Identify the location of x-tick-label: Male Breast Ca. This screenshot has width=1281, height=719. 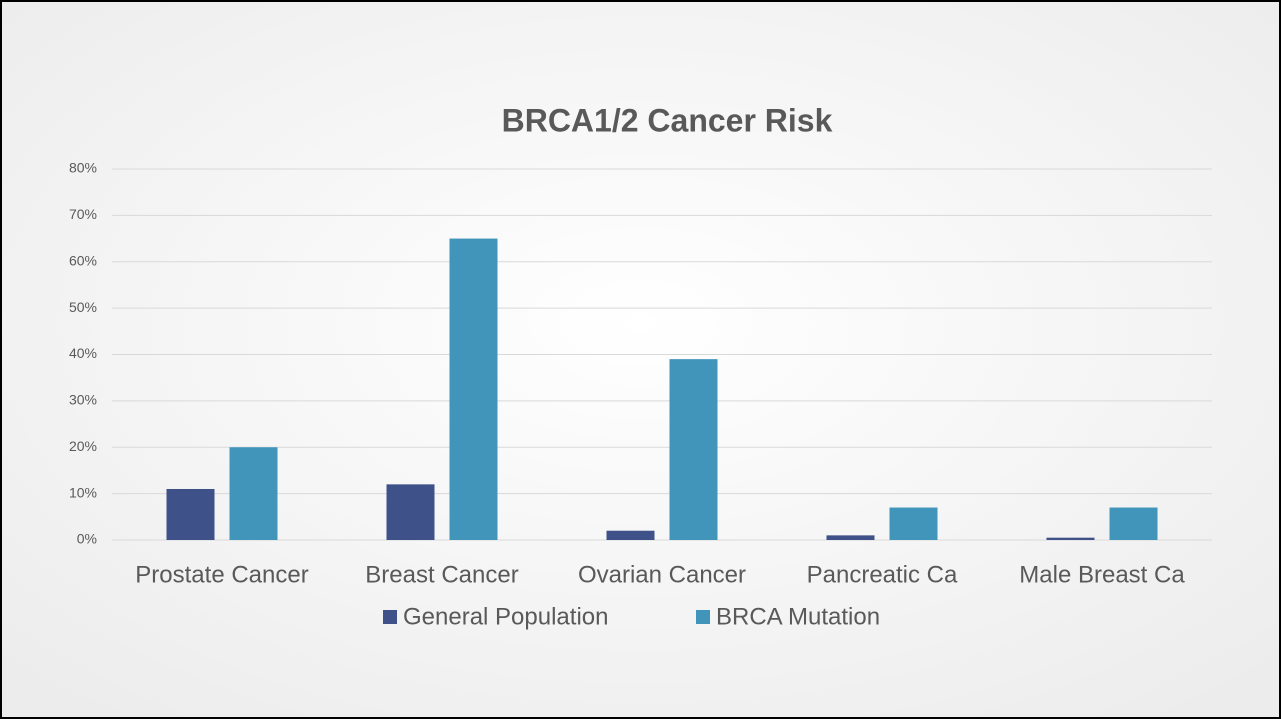
(1102, 574).